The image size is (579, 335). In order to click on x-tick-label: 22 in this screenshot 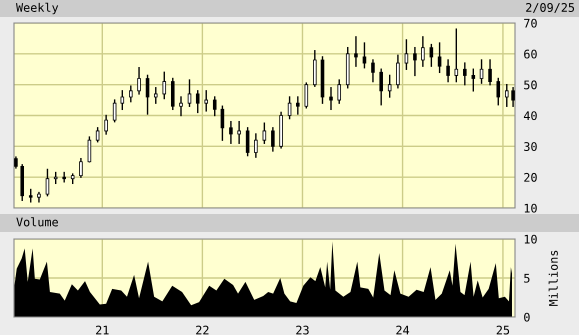, I will do `click(202, 330)`.